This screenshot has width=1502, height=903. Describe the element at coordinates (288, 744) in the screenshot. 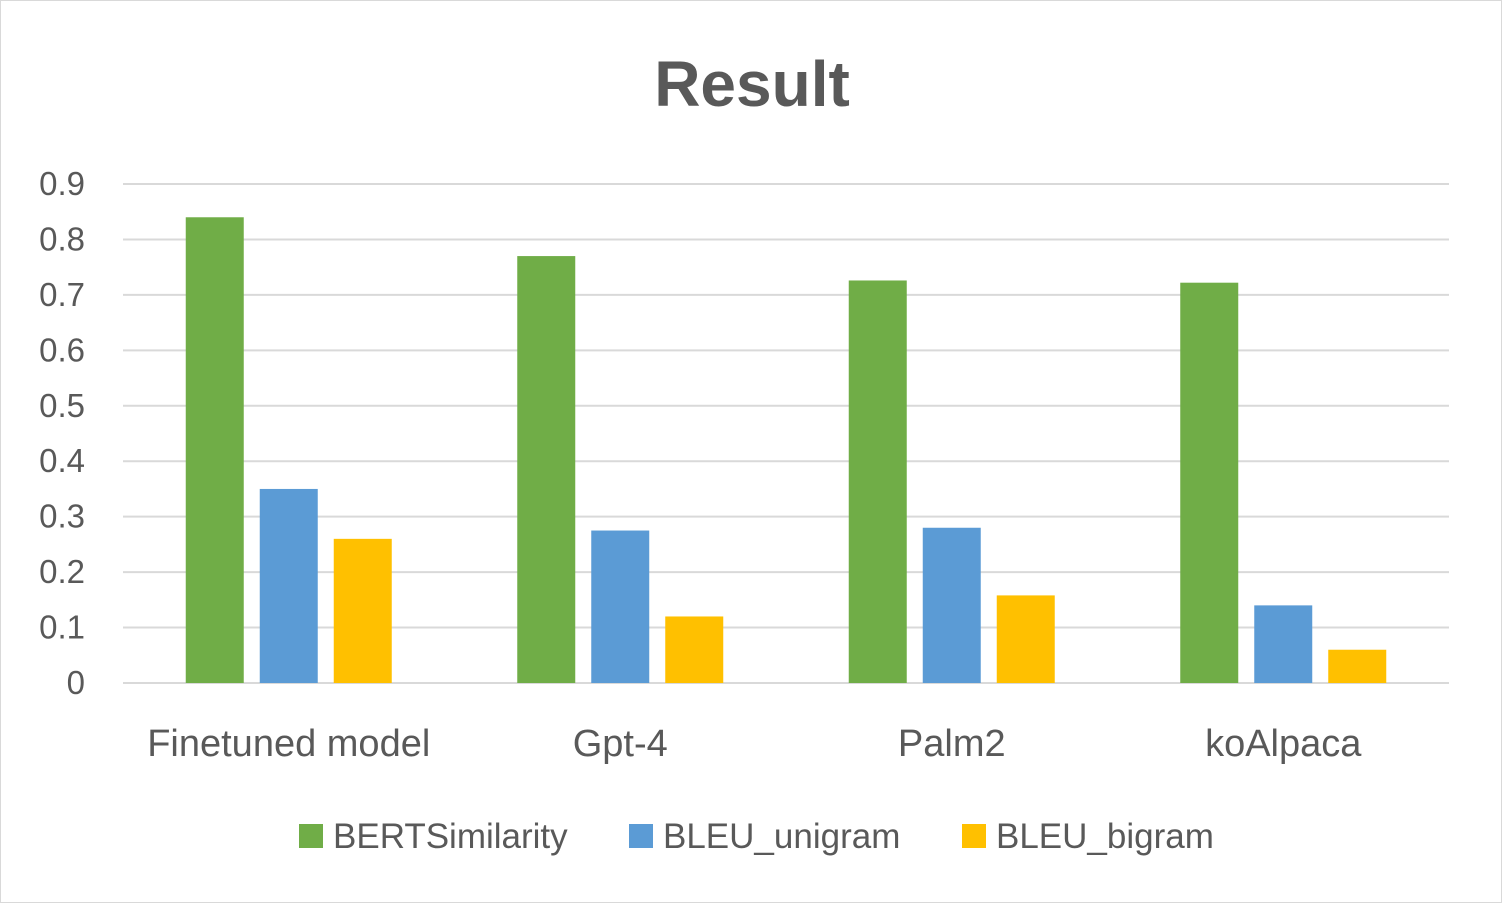

I see `x-category-label: Finetuned model` at that location.